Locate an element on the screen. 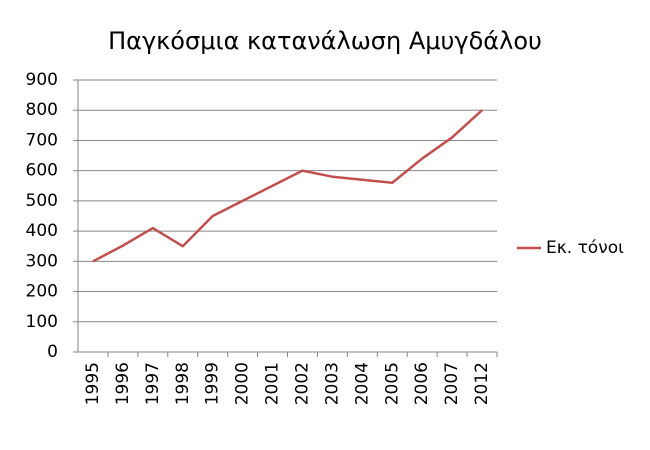  y-tick-label: 100 is located at coordinates (42, 322).